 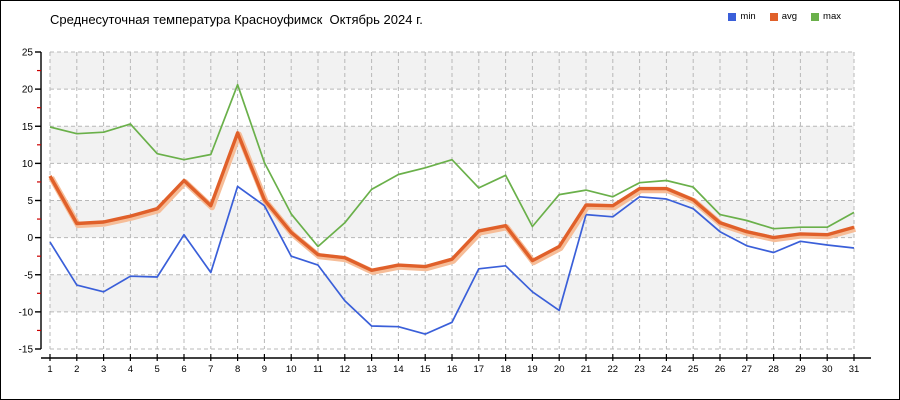 What do you see at coordinates (832, 16) in the screenshot?
I see `legend-label-max: max` at bounding box center [832, 16].